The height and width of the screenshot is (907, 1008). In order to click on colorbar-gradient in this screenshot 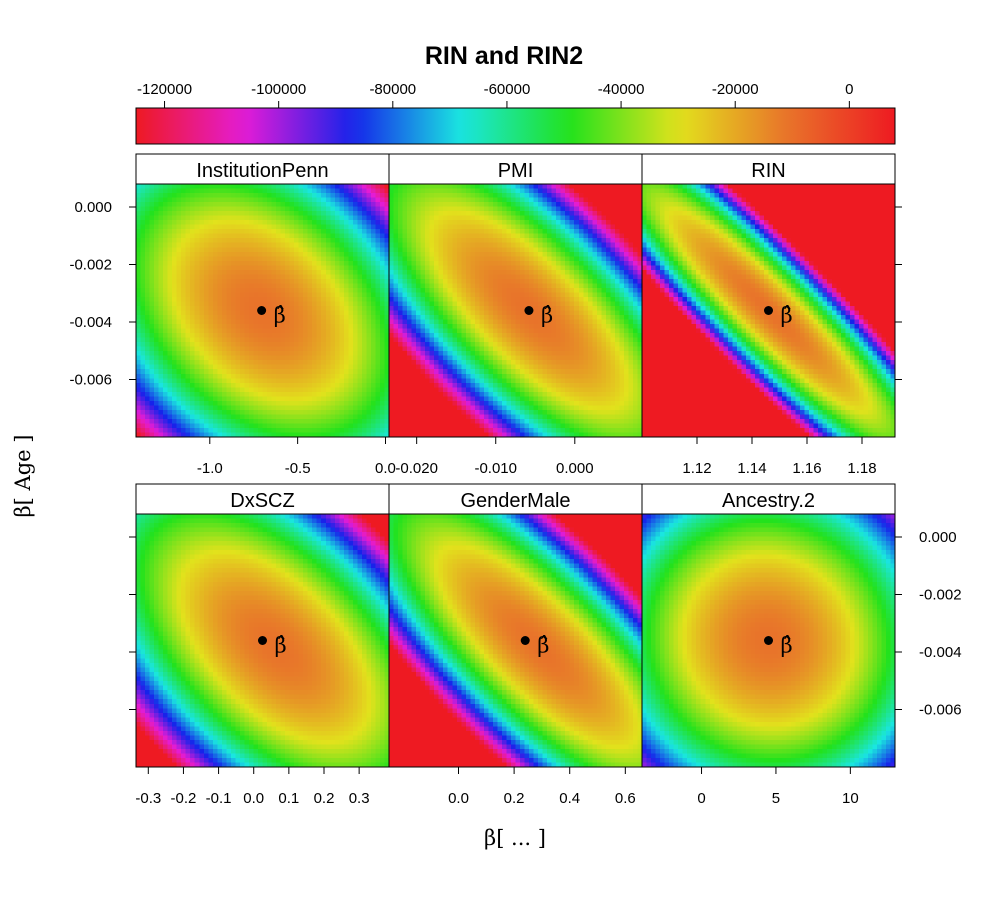, I will do `click(515, 126)`.